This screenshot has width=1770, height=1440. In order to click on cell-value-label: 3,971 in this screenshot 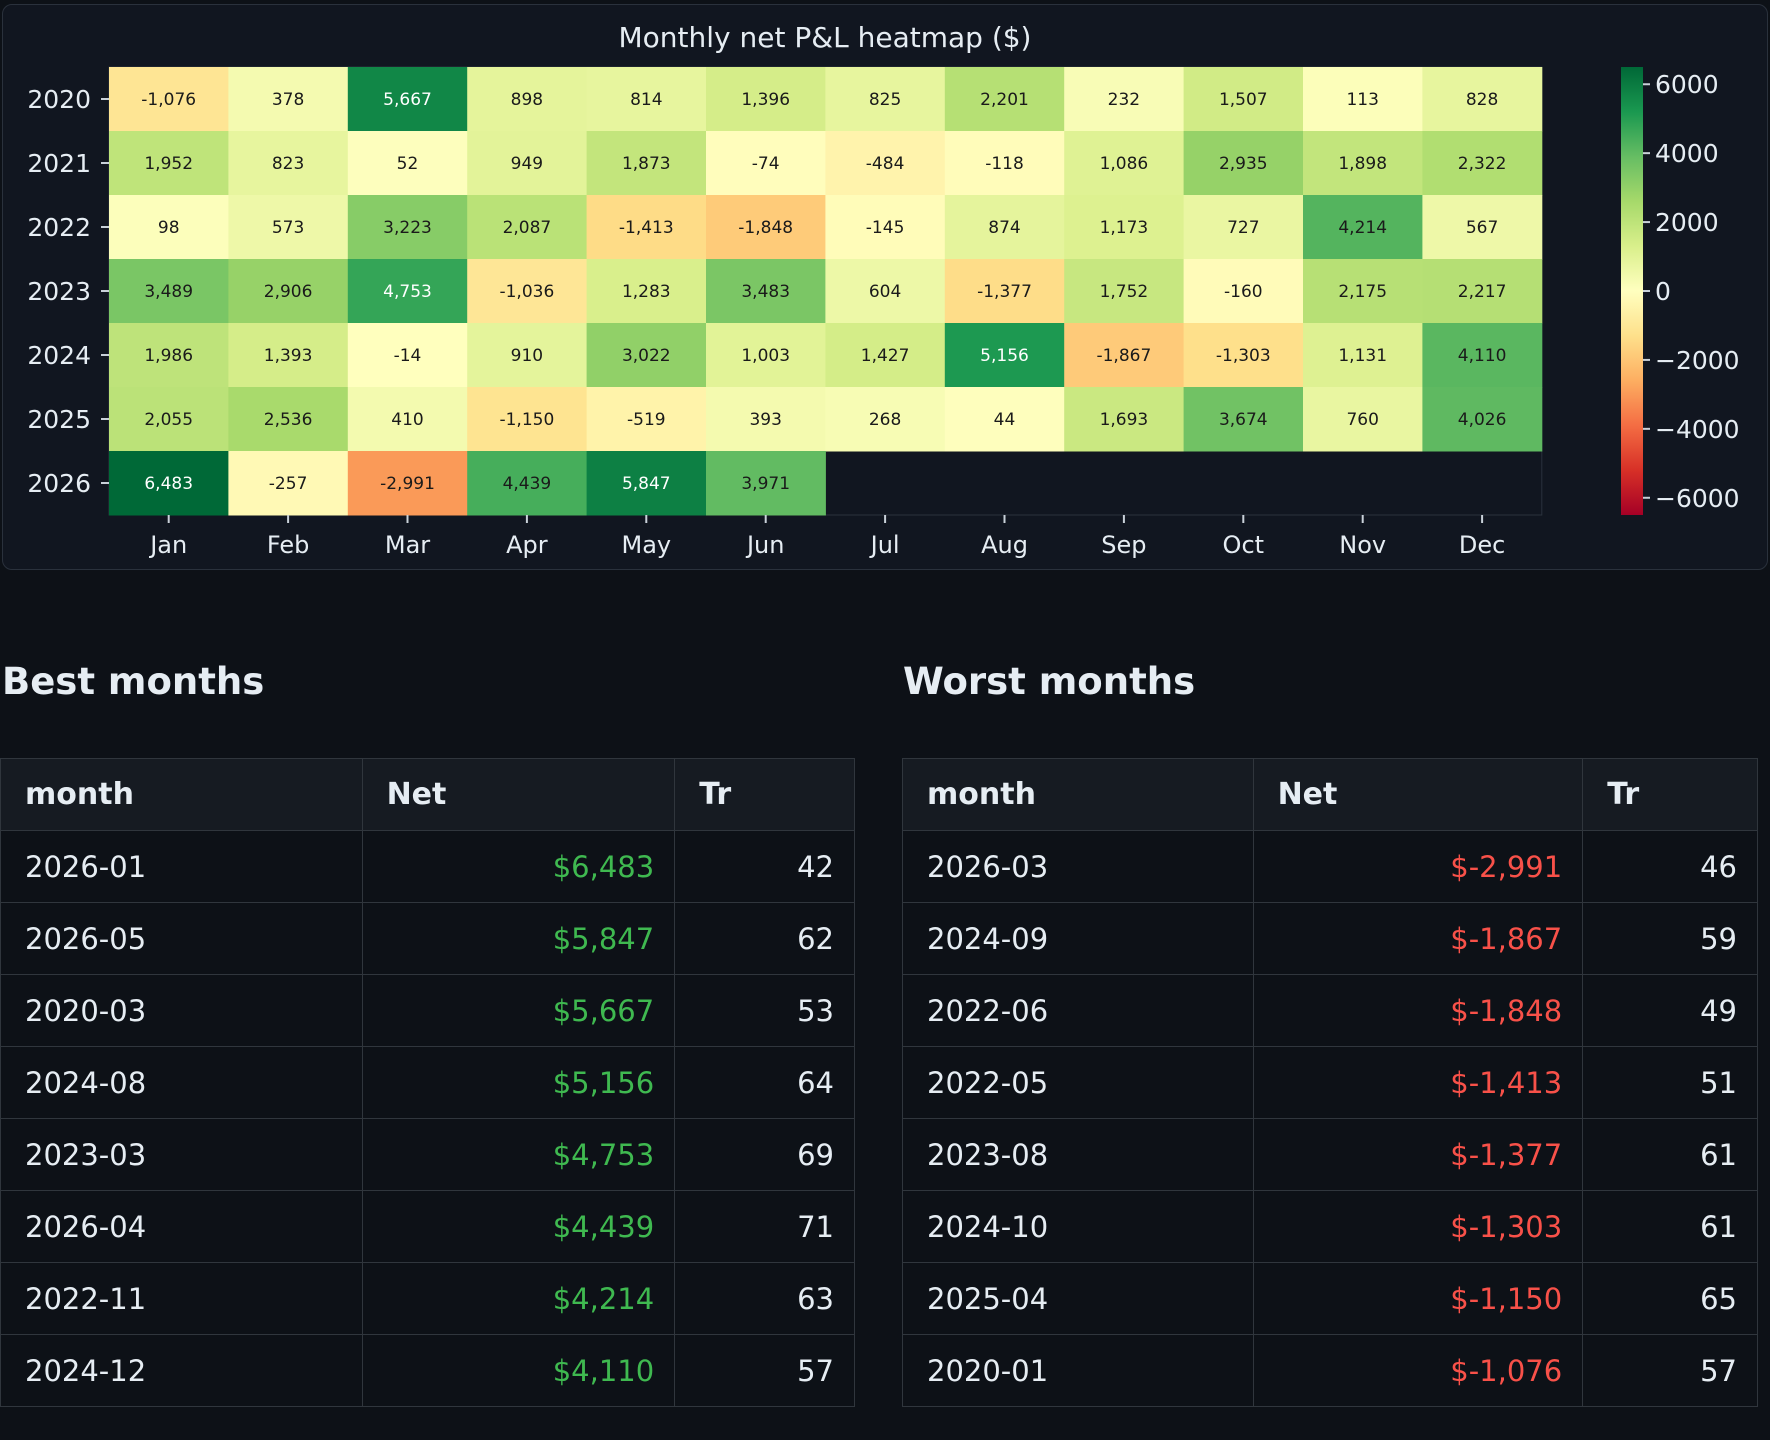, I will do `click(765, 484)`.